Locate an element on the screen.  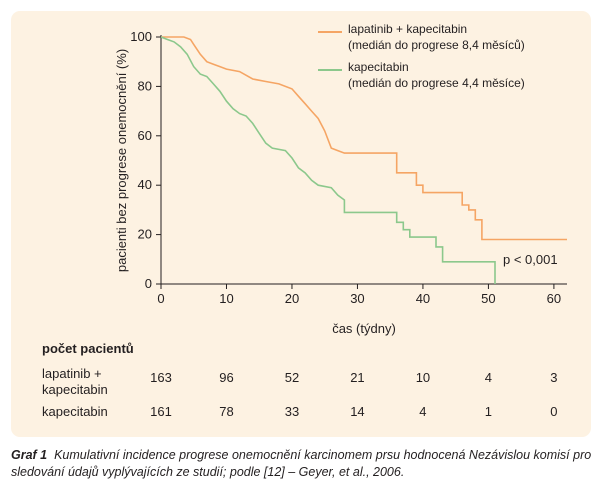
x-tick-label: 0 is located at coordinates (160, 298).